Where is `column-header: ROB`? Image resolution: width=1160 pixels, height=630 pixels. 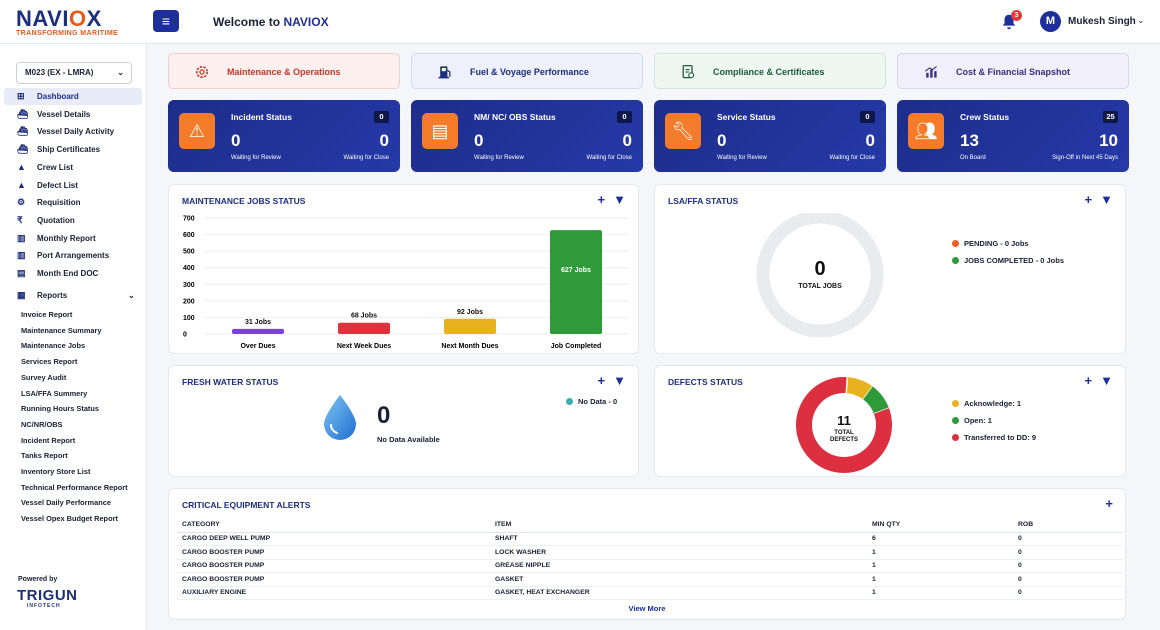 column-header: ROB is located at coordinates (1068, 525).